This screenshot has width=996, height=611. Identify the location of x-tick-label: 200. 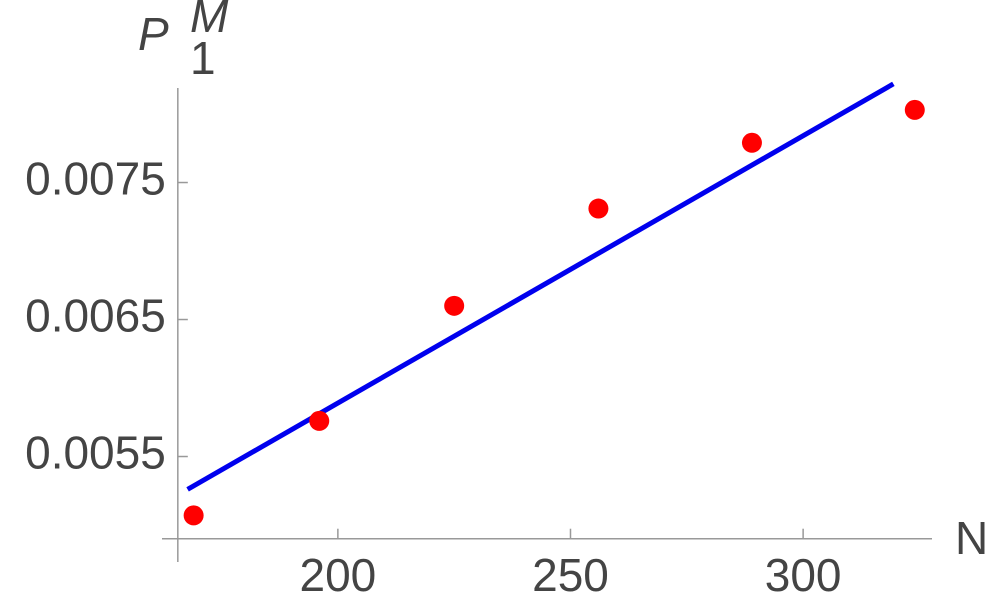
(337, 575).